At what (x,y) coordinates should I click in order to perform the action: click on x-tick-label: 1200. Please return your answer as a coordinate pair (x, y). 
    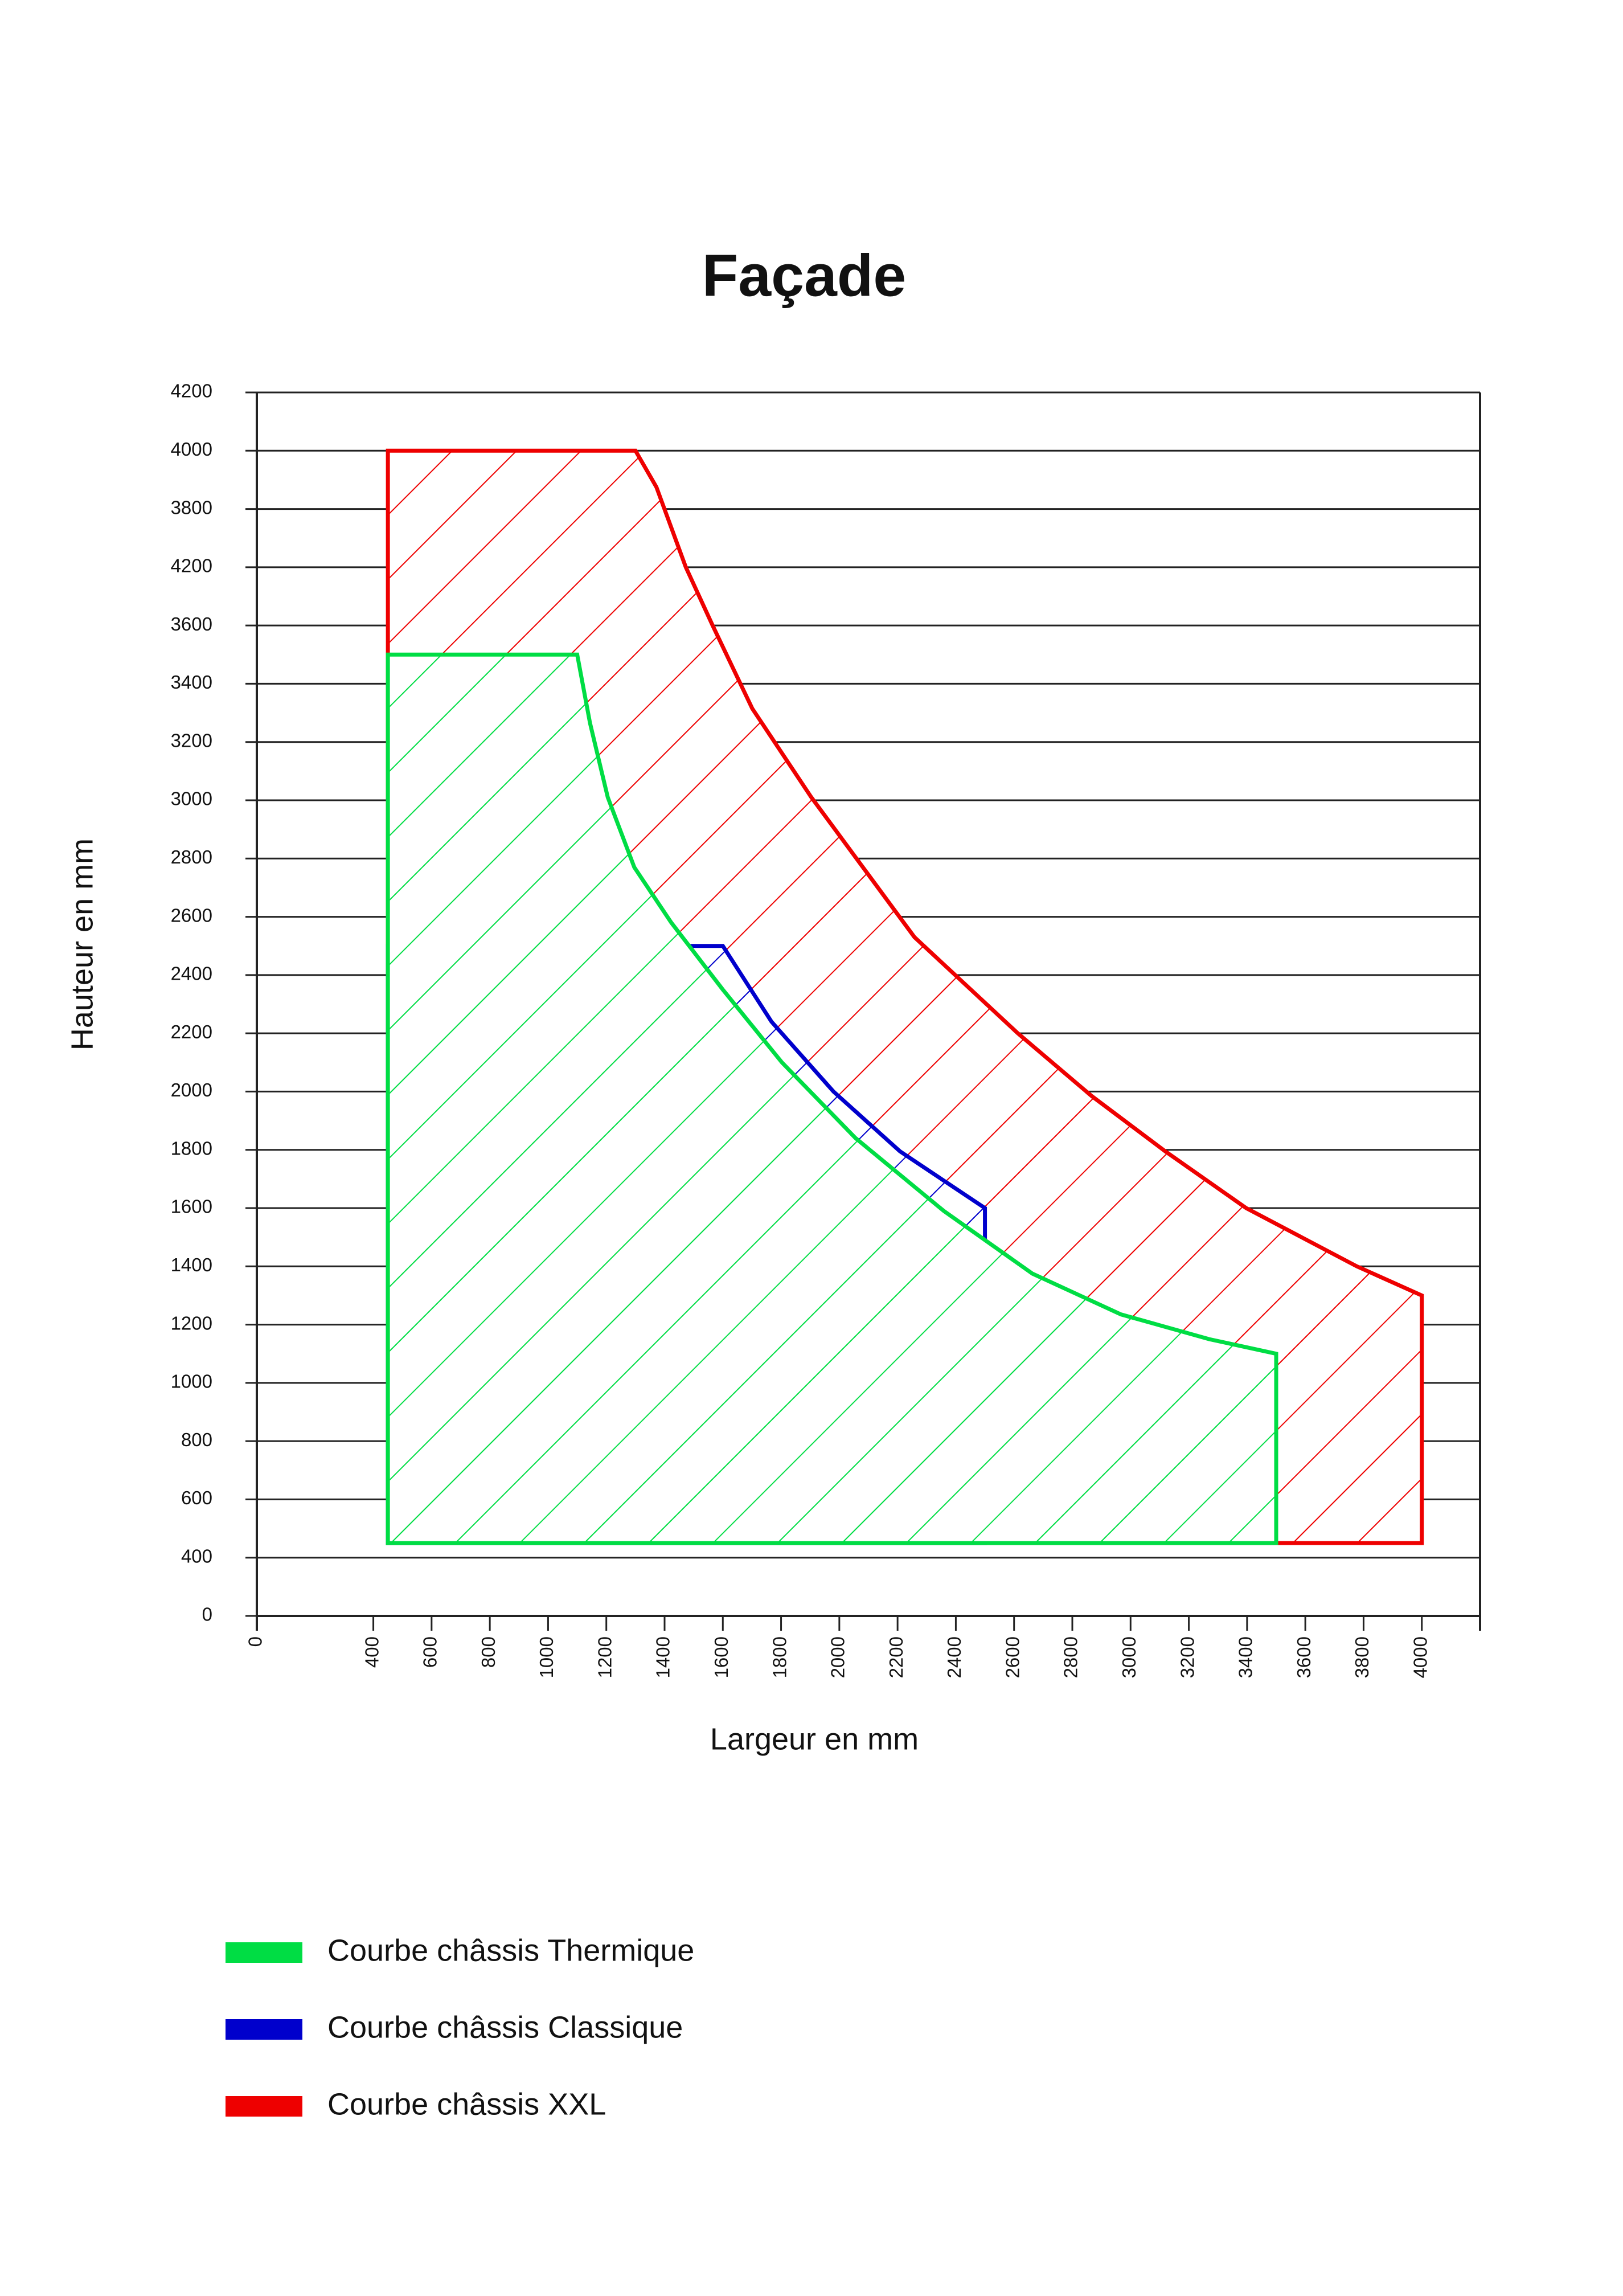
    Looking at the image, I should click on (604, 1657).